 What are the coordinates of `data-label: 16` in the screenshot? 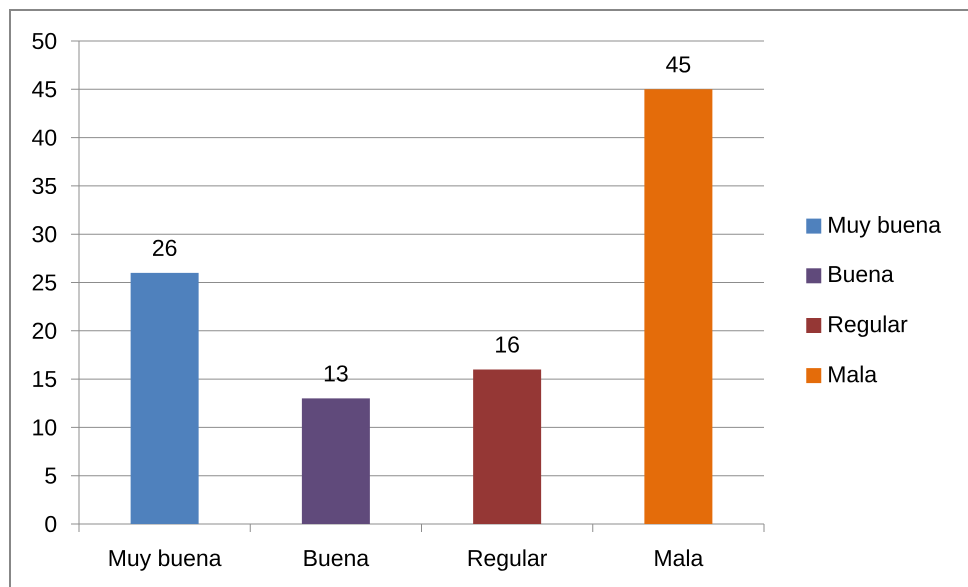 It's located at (507, 344).